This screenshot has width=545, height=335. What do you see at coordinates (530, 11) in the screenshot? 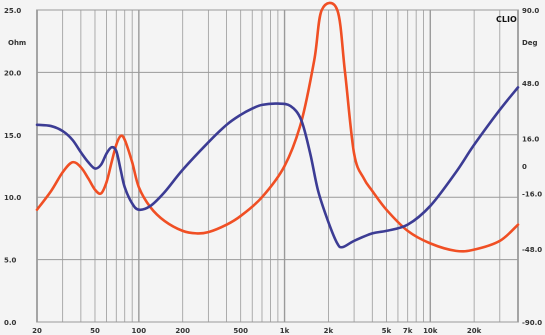
I see `right-tick-label: 90.0` at bounding box center [530, 11].